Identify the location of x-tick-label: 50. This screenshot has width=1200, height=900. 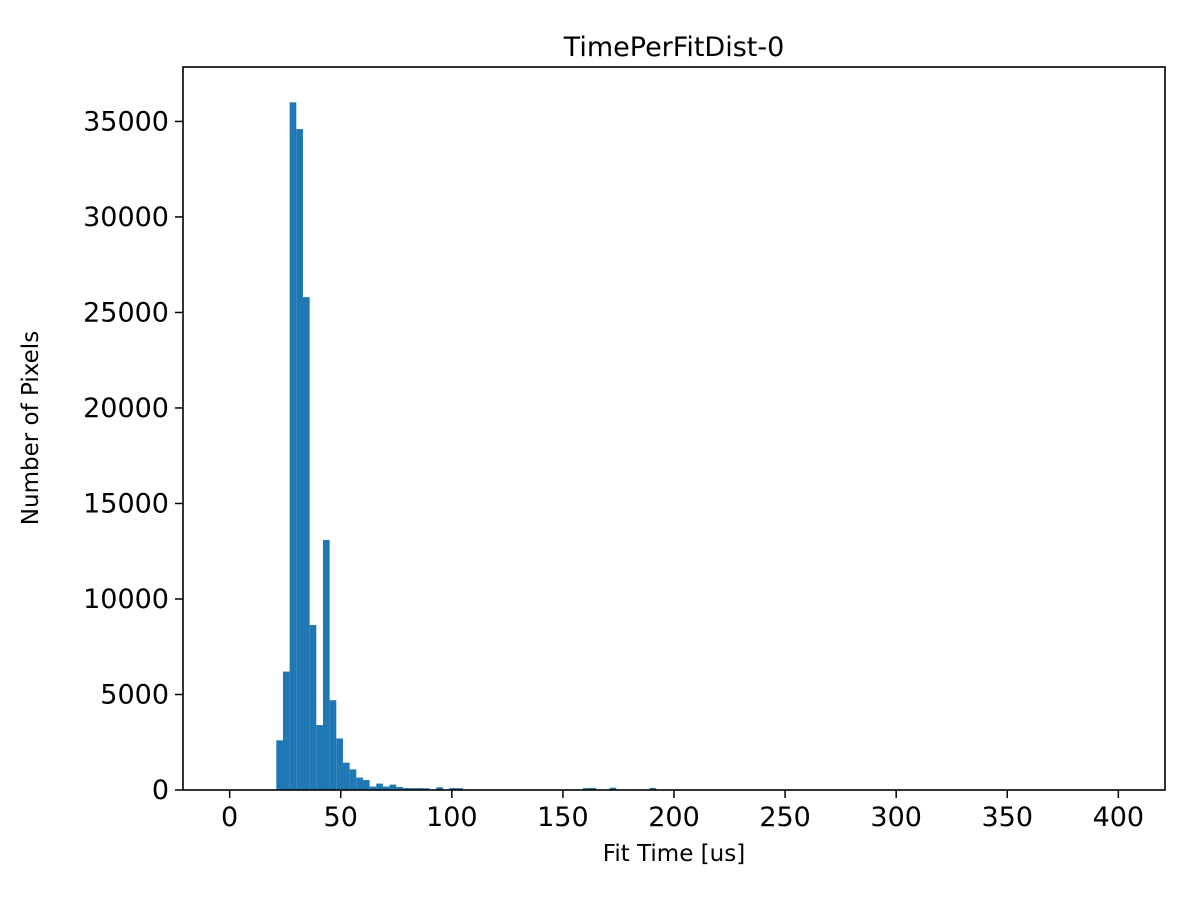
(341, 817).